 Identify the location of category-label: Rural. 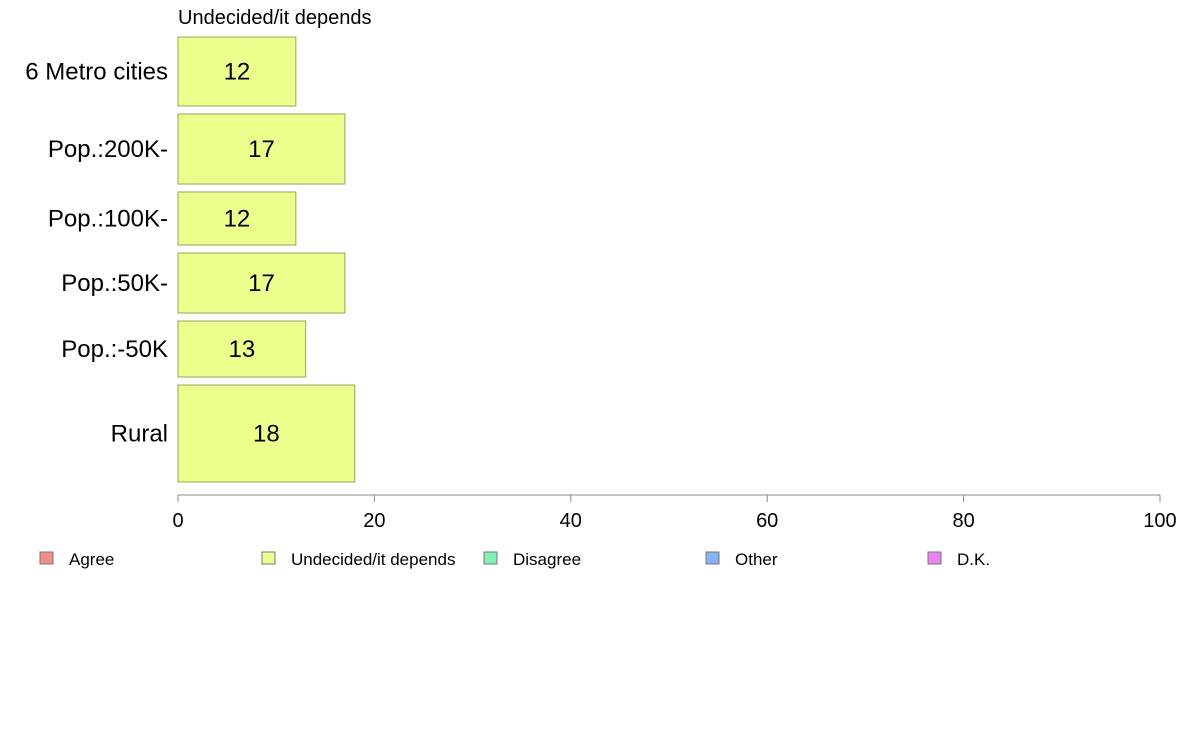
(139, 434).